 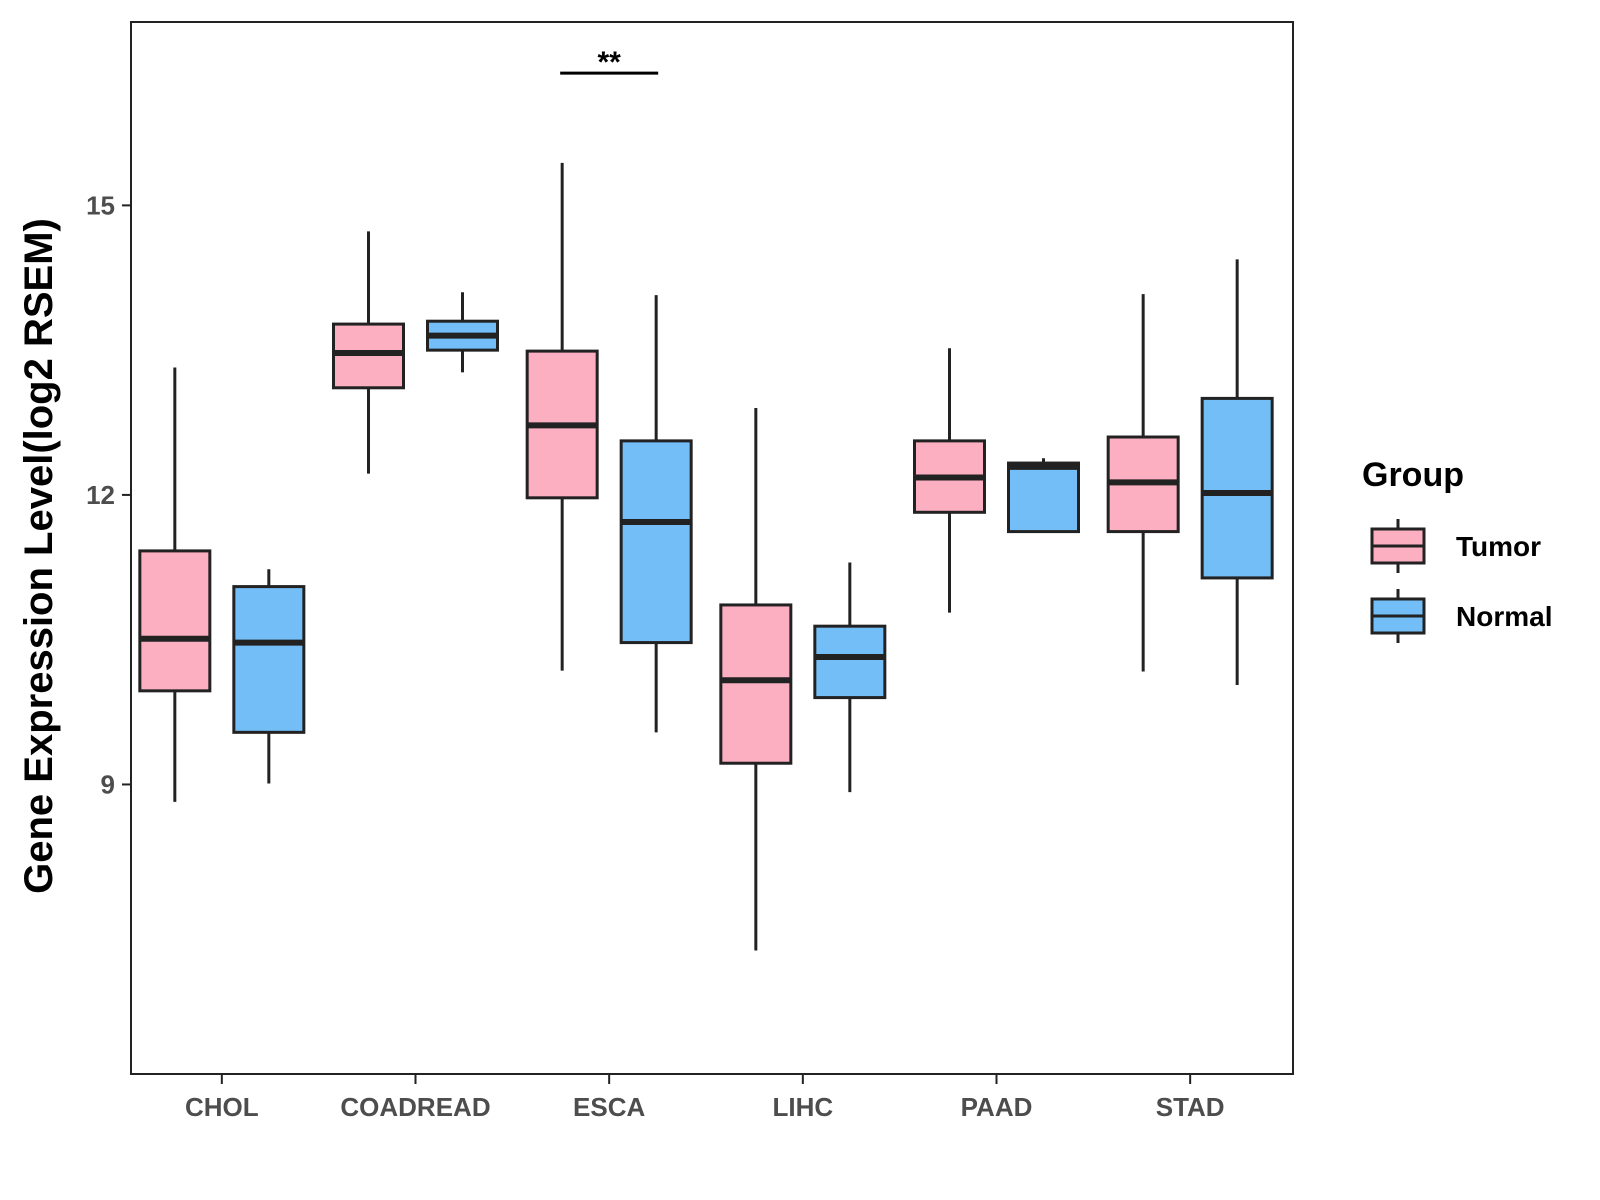 I want to click on significance-label: **, so click(x=609, y=62).